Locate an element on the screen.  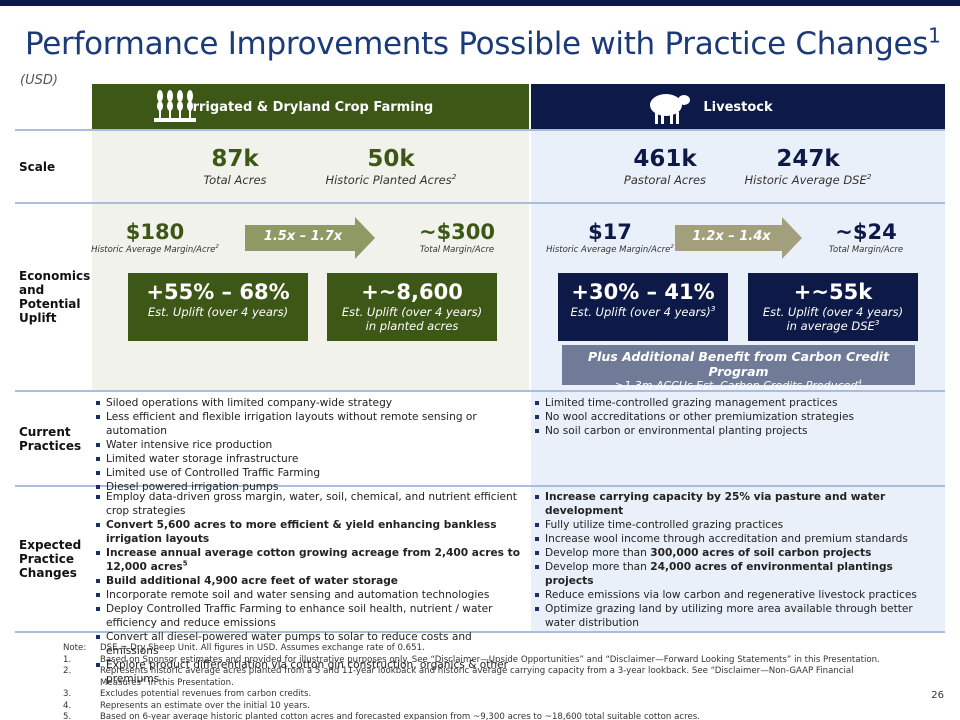
margin-item: ~$300 Total Margin/Acre is located at coordinates (457, 237).